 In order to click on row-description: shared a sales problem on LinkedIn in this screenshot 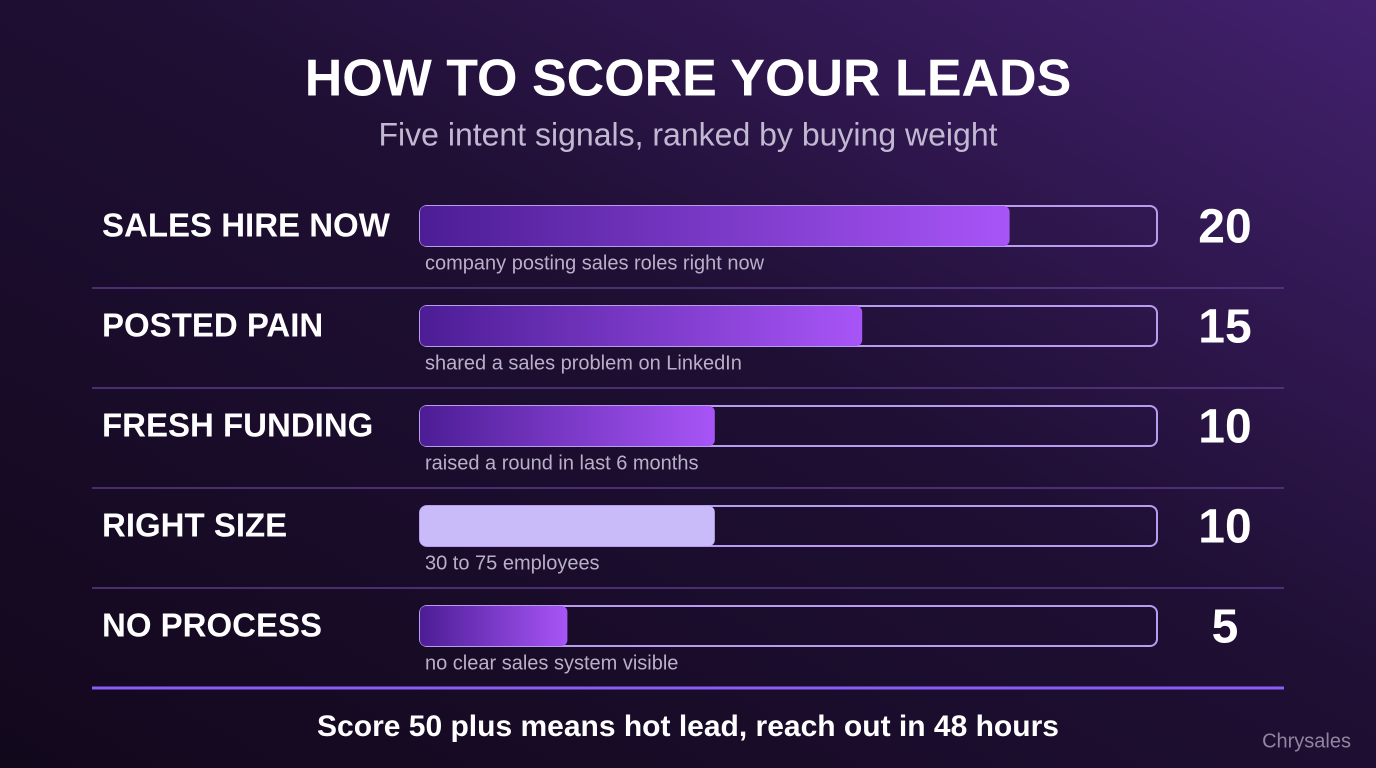, I will do `click(583, 363)`.